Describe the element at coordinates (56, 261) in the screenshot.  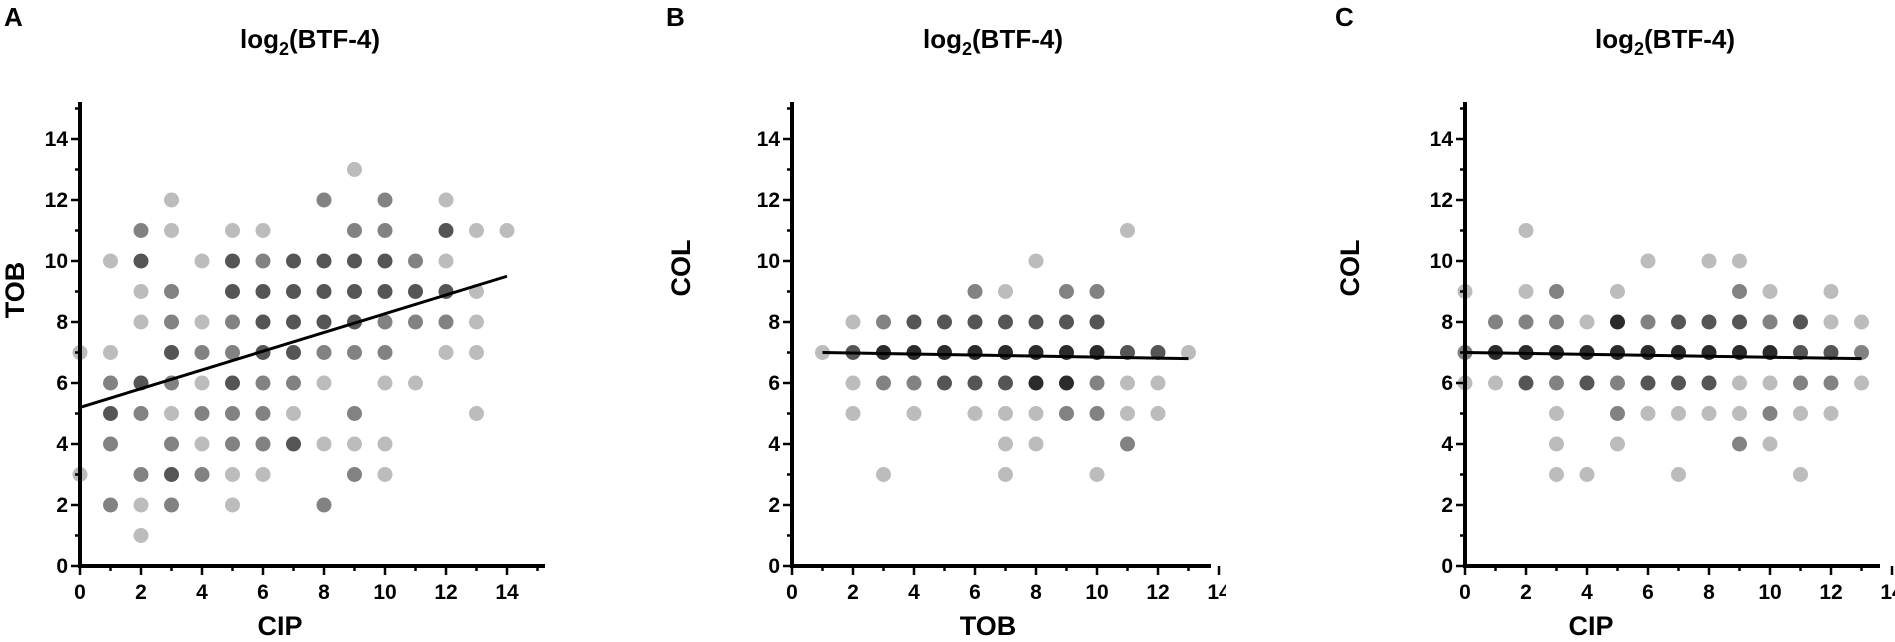
I see `y-tick-label: 10` at that location.